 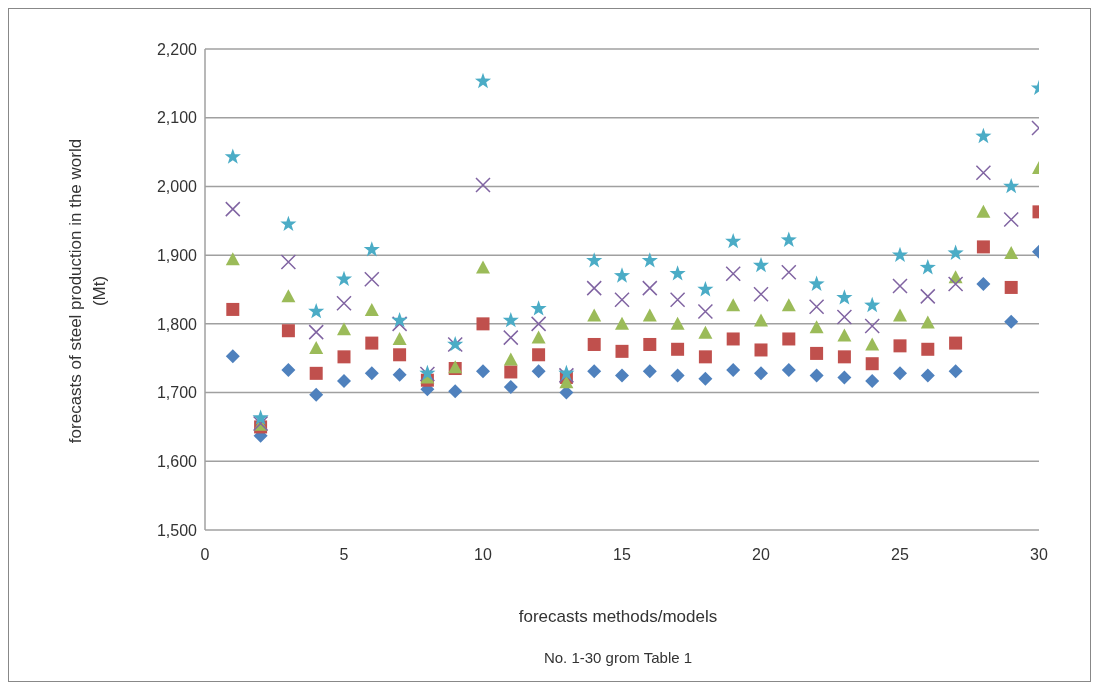 I want to click on y-tick-label: 2,000, so click(x=177, y=187).